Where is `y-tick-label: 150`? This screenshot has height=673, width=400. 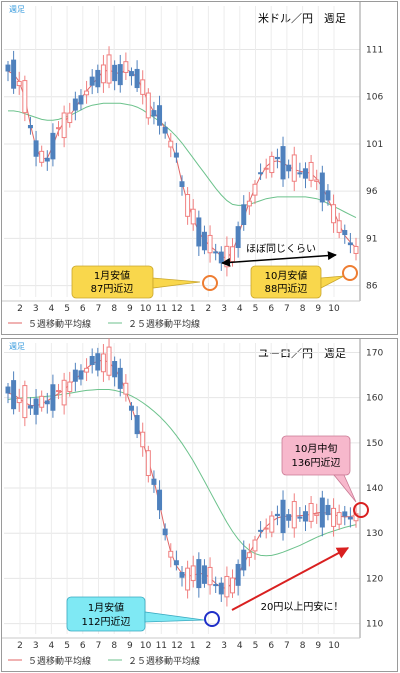 y-tick-label: 150 is located at coordinates (374, 444).